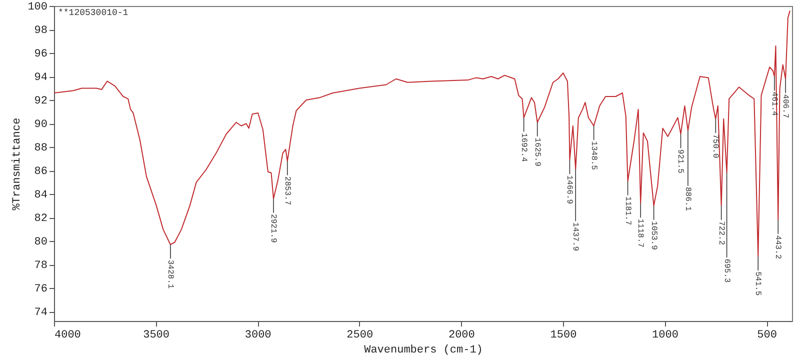 The height and width of the screenshot is (357, 800). Describe the element at coordinates (18, 164) in the screenshot. I see `y-axis-title: %Transmittance` at that location.